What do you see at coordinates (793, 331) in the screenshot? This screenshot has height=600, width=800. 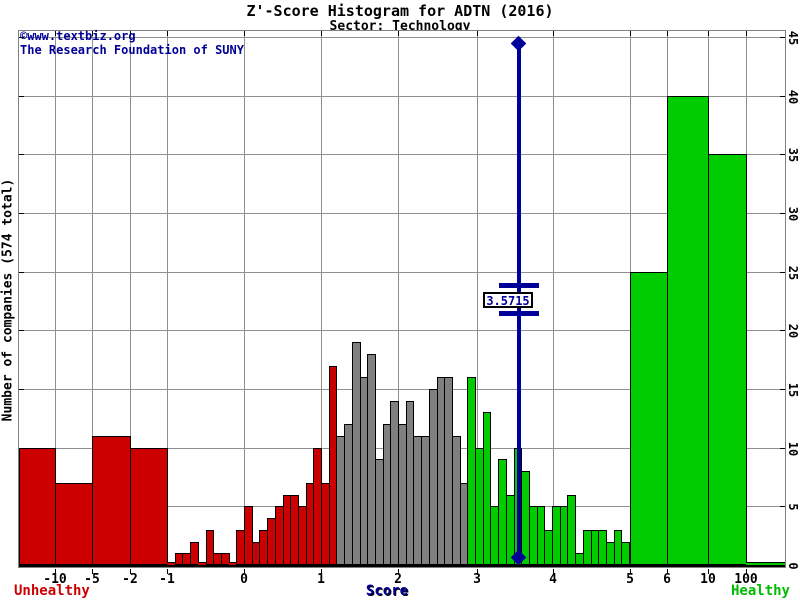 I see `y-tick-label: 20` at bounding box center [793, 331].